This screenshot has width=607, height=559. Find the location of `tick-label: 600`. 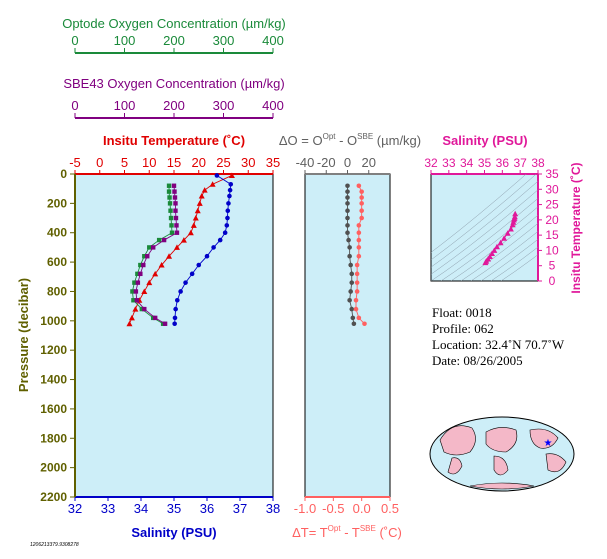

tick-label: 600 is located at coordinates (57, 262).